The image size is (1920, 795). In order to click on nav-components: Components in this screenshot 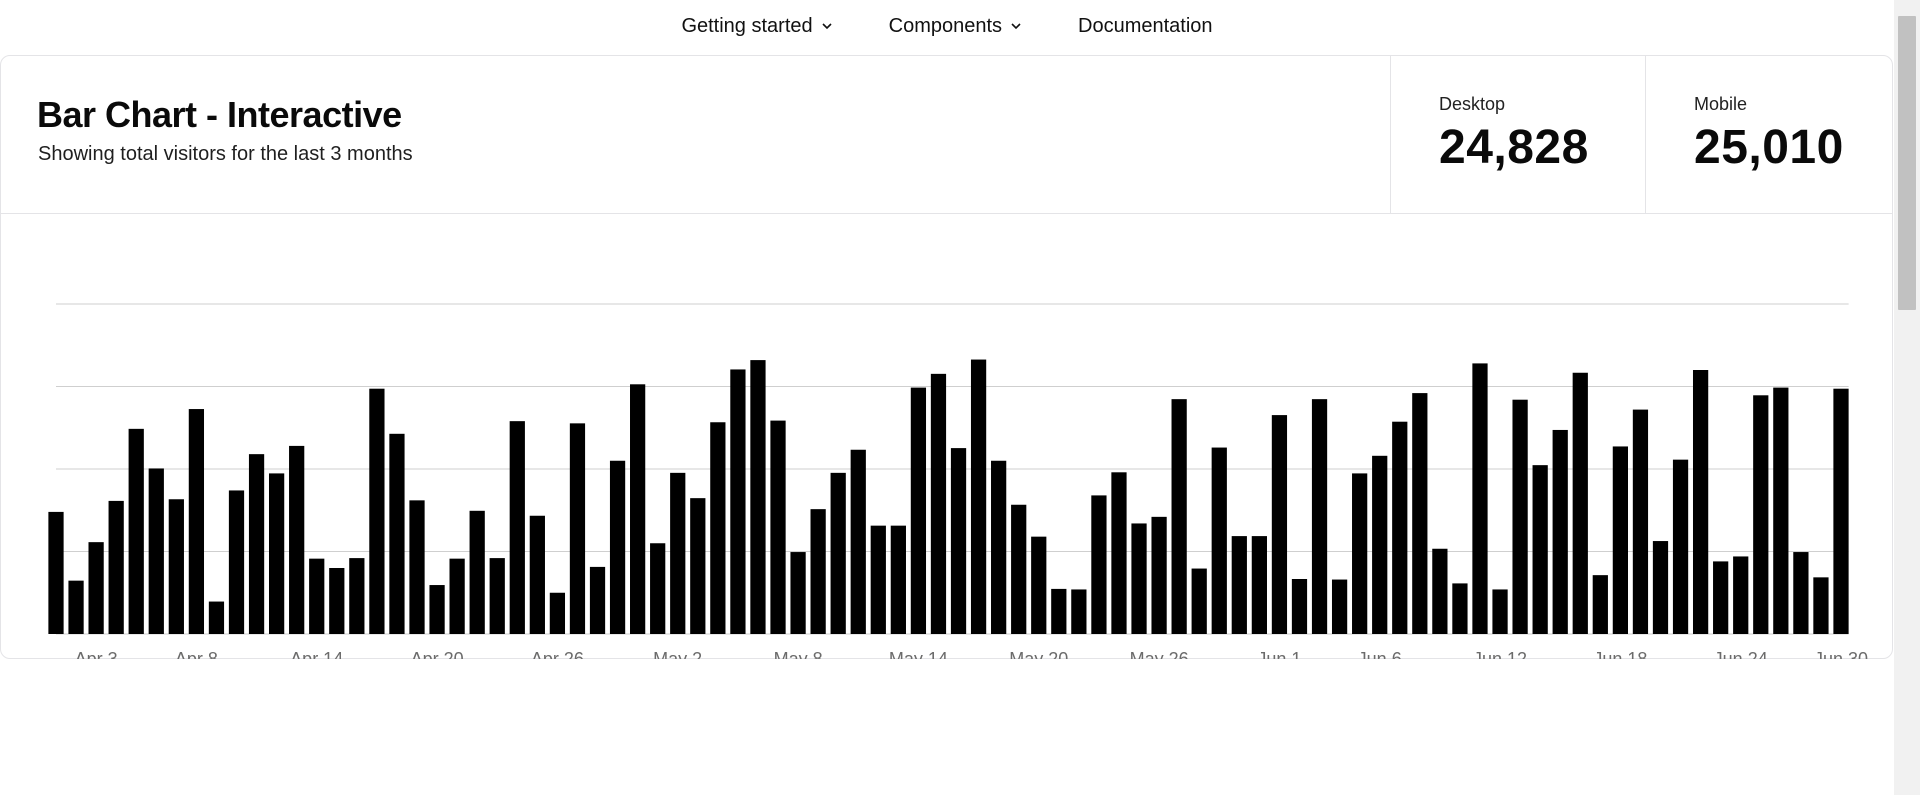, I will do `click(955, 26)`.